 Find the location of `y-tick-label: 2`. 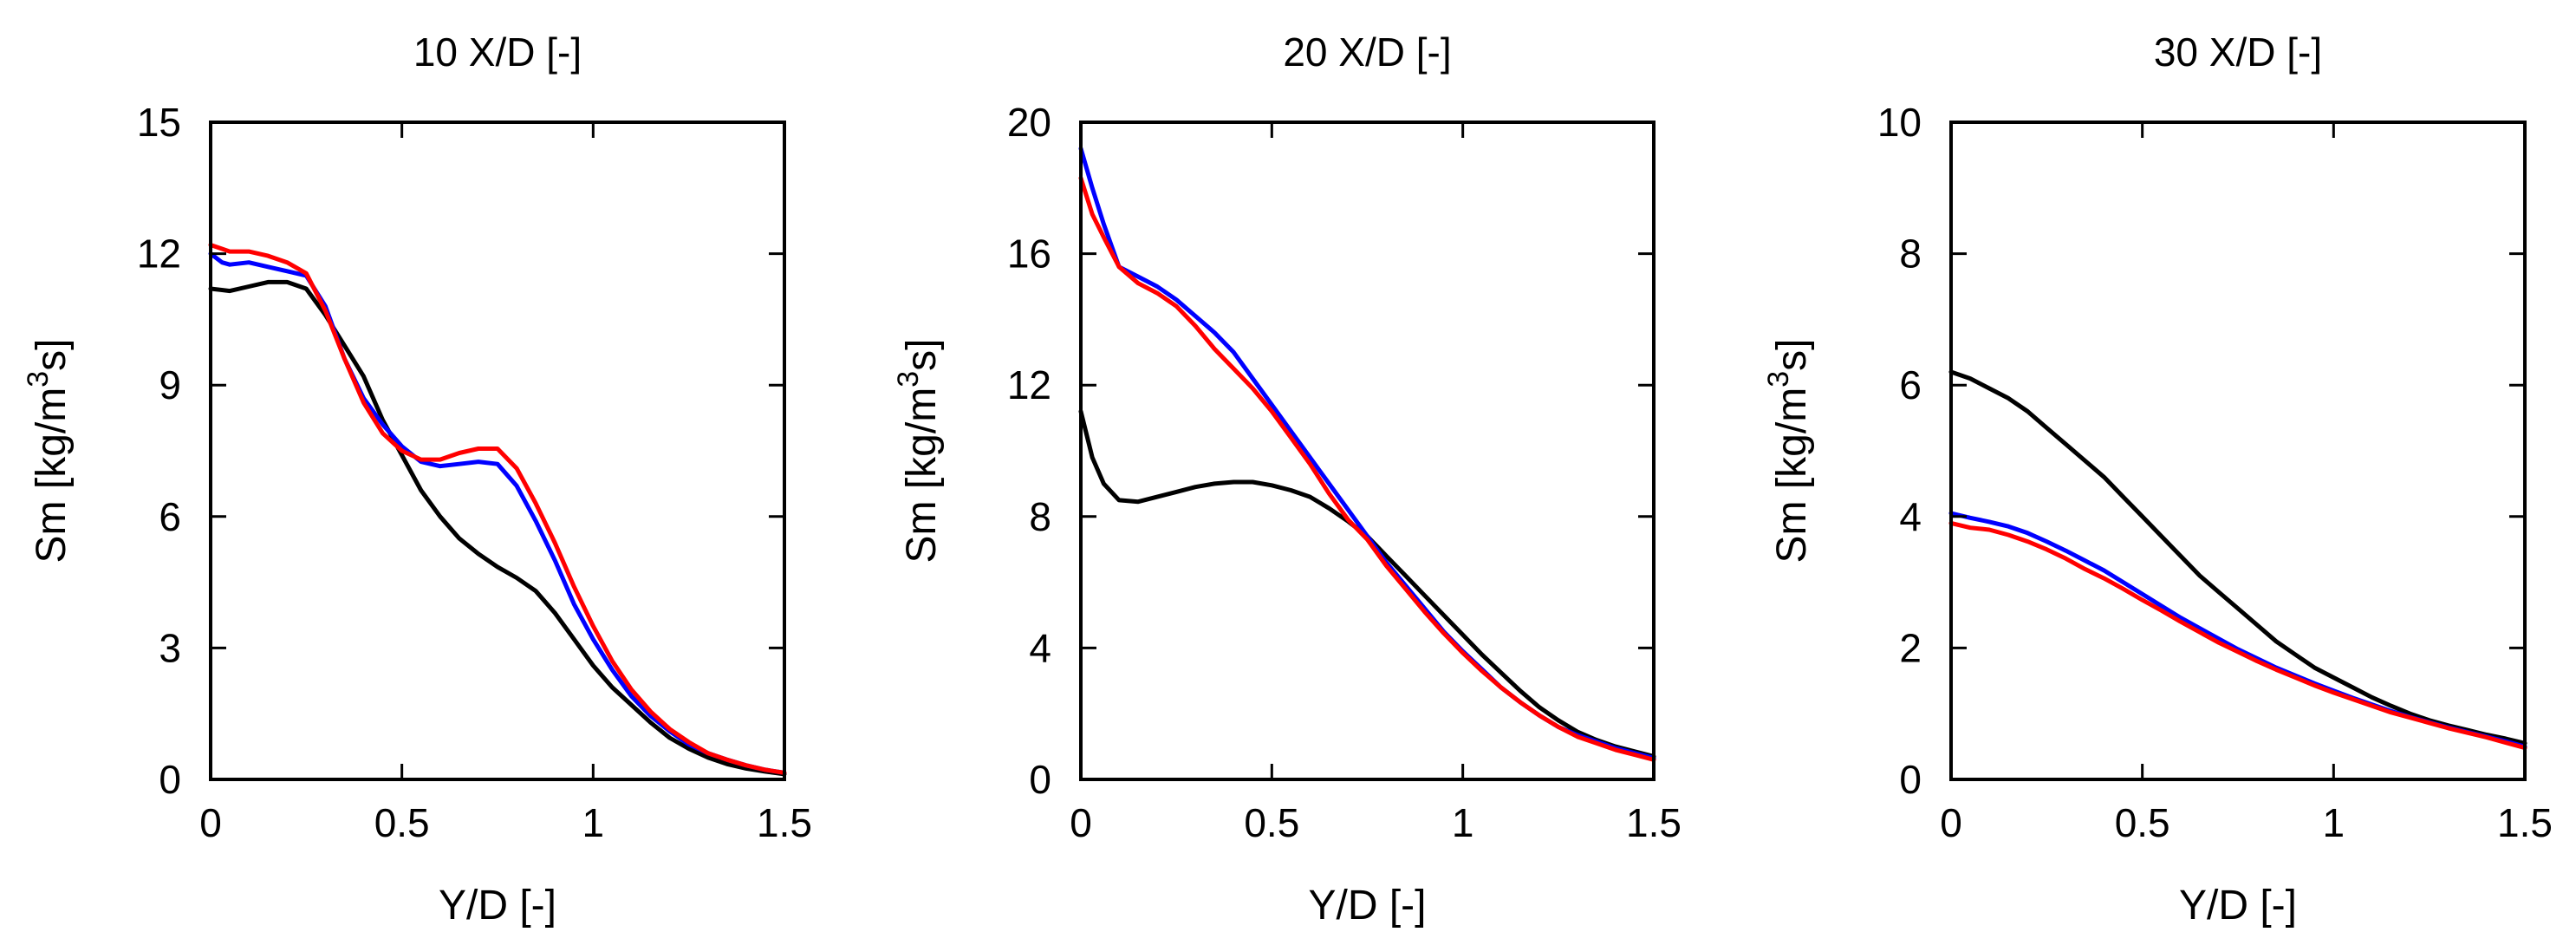

y-tick-label: 2 is located at coordinates (1910, 647).